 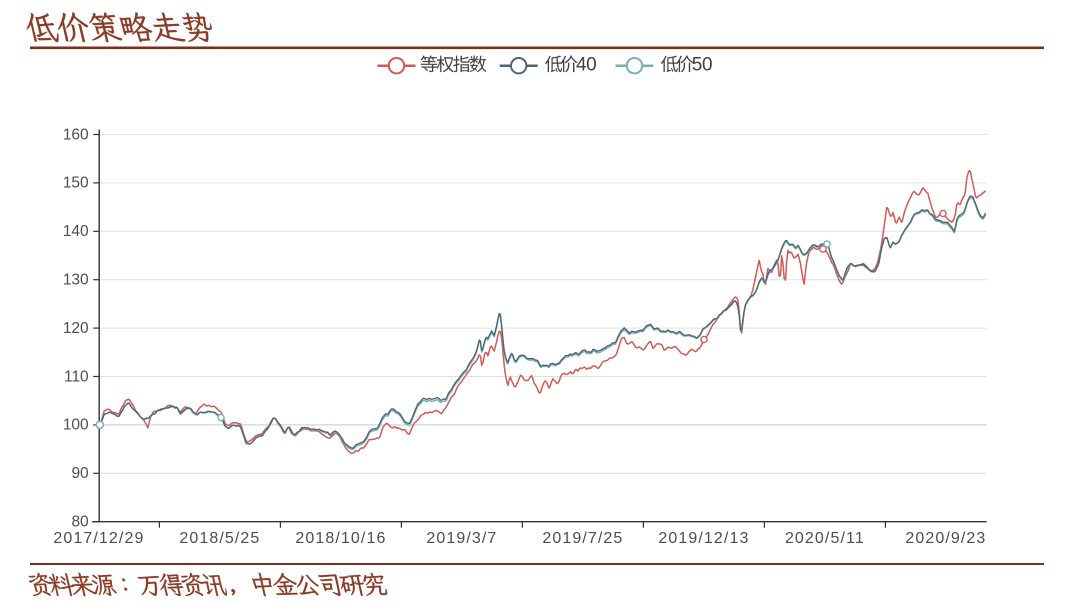 What do you see at coordinates (80, 473) in the screenshot?
I see `svg-text: 90` at bounding box center [80, 473].